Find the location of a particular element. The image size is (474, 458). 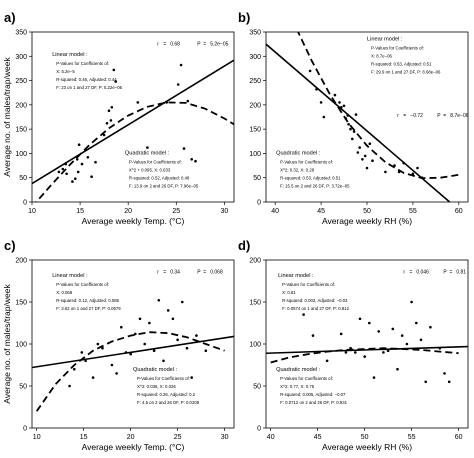

linear-coef-values: X: 0.81 is located at coordinates (289, 292).